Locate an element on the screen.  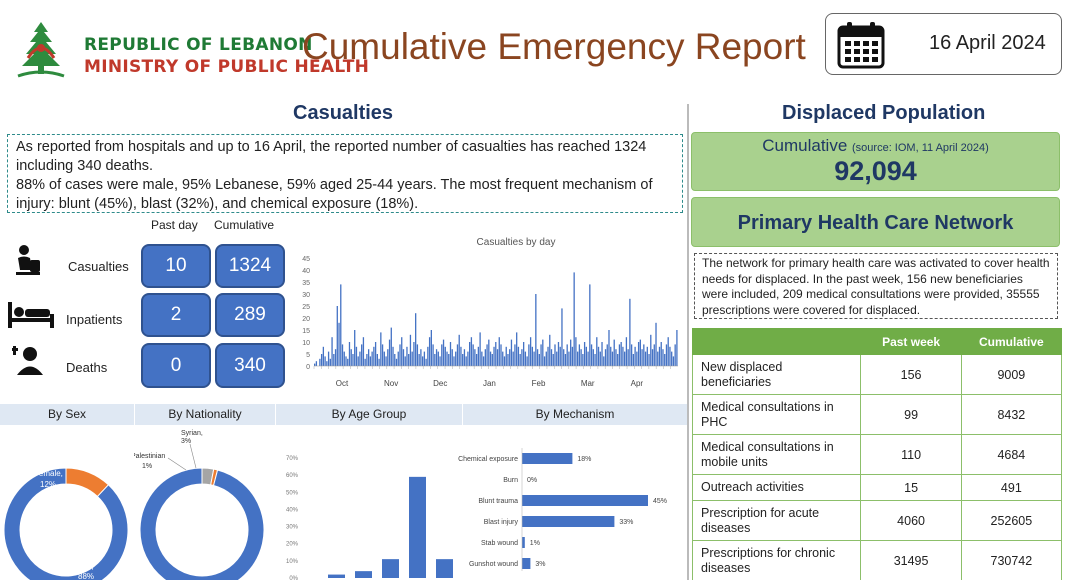
row-label-inpatients: Inpatients is located at coordinates (94, 319).